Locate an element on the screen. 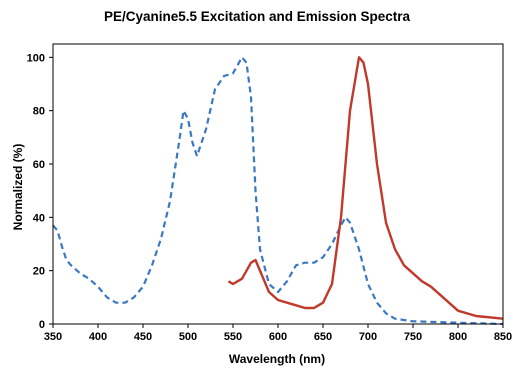 This screenshot has width=514, height=369. x-tick-label: 450 is located at coordinates (143, 337).